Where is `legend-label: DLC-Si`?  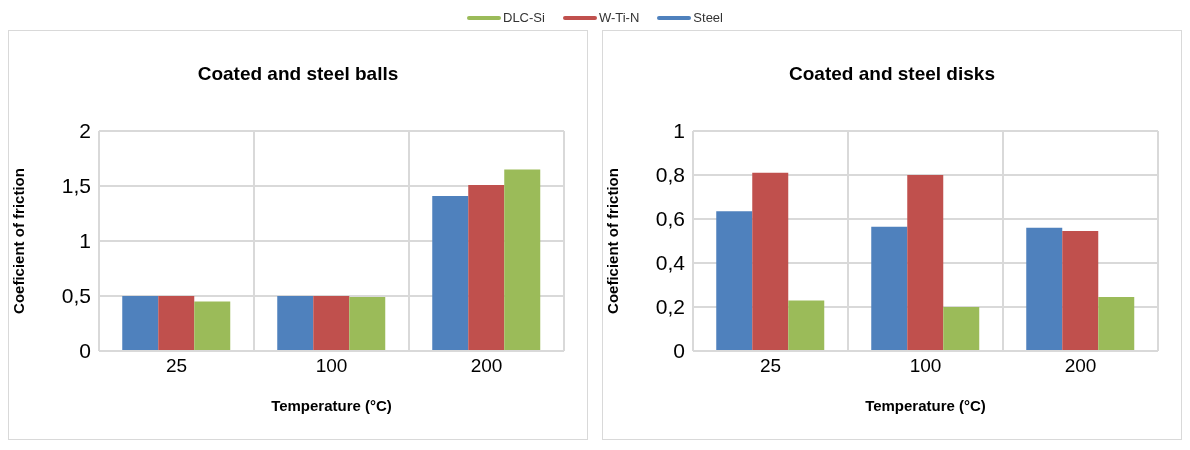
legend-label: DLC-Si is located at coordinates (524, 17).